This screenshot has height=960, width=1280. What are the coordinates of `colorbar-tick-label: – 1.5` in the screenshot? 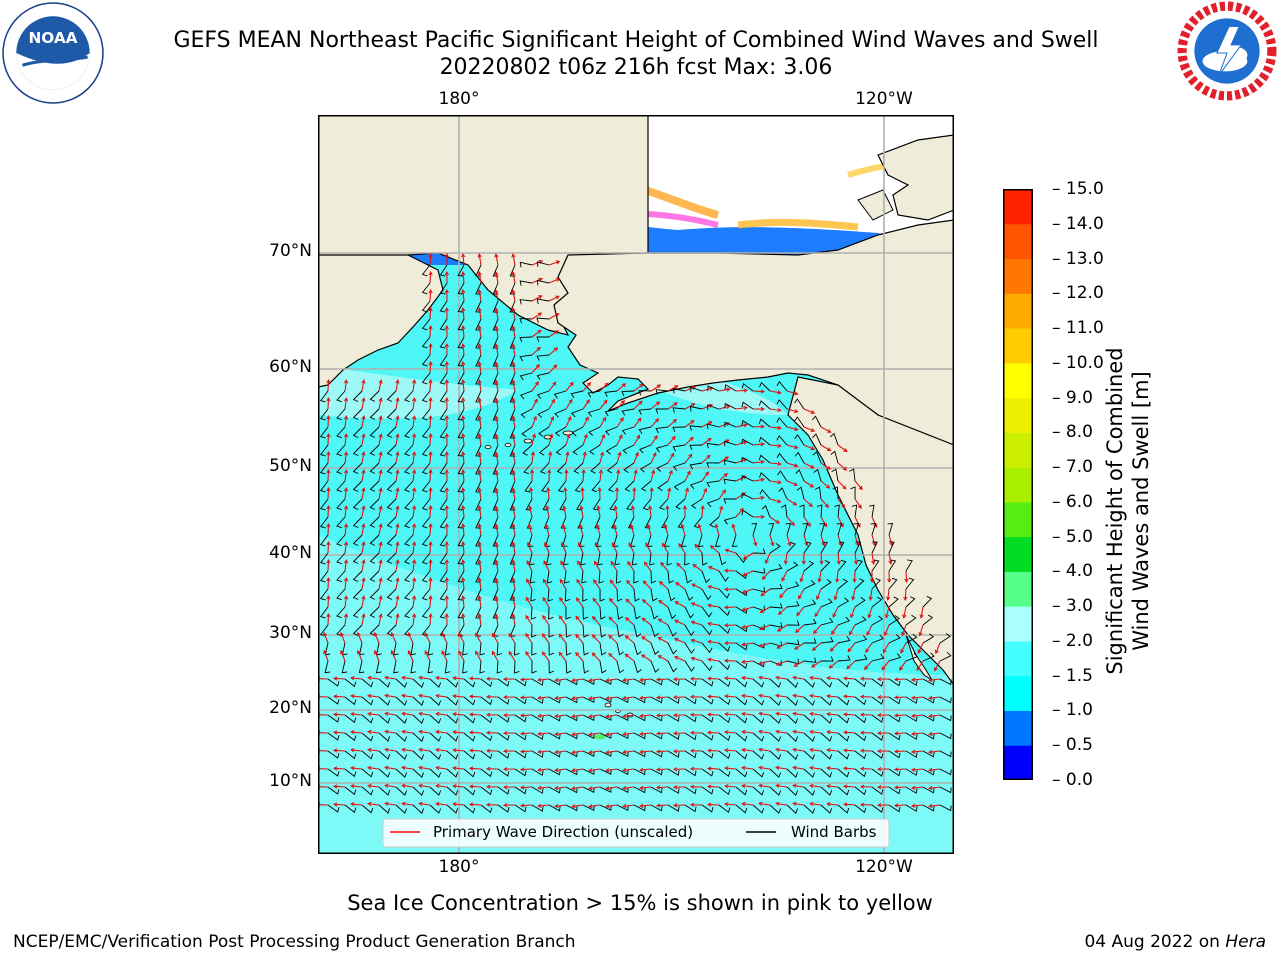 It's located at (1072, 675).